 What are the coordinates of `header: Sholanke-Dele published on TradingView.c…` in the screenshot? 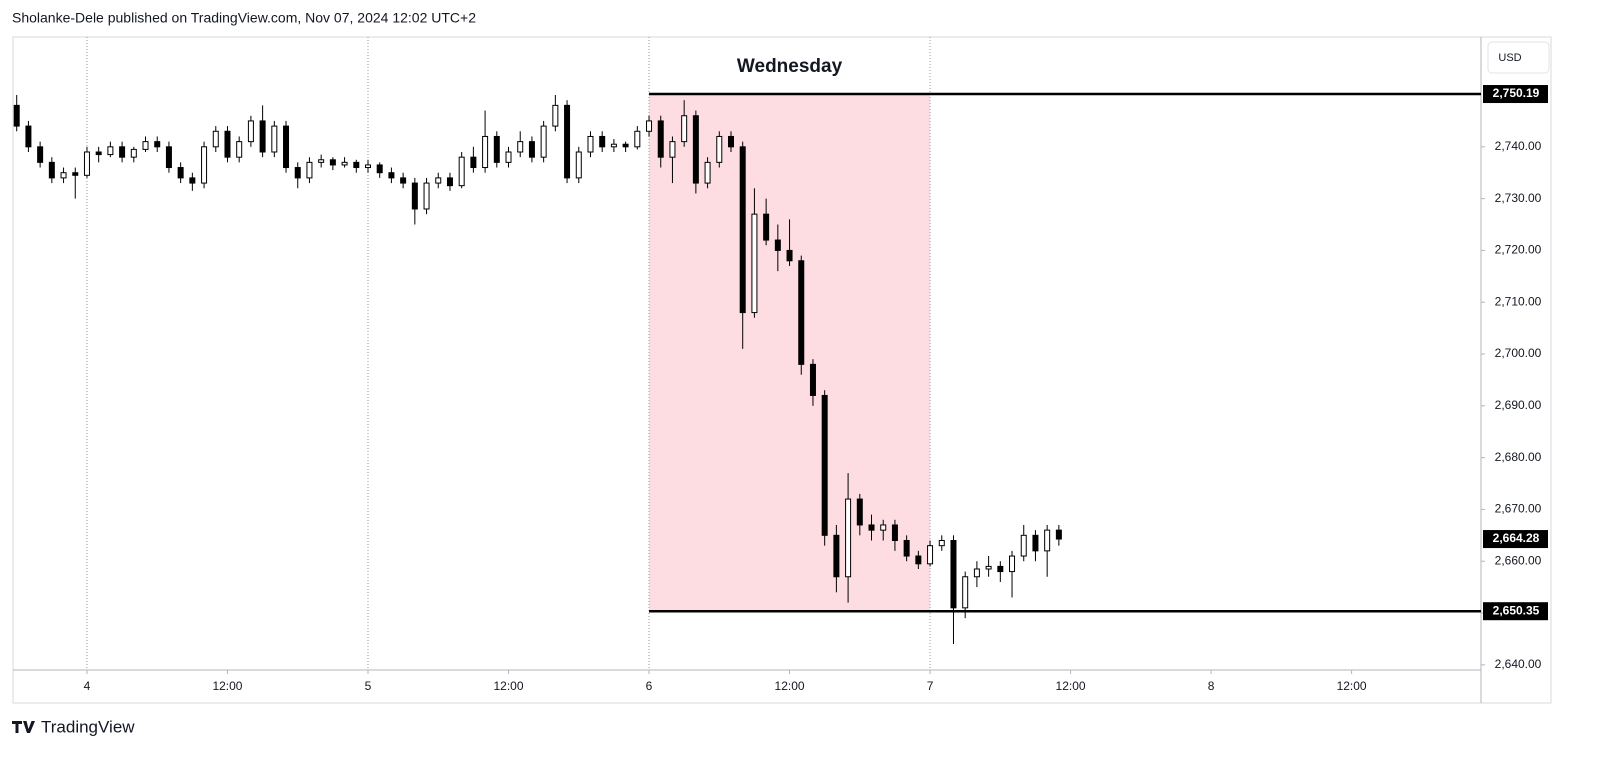 It's located at (244, 18).